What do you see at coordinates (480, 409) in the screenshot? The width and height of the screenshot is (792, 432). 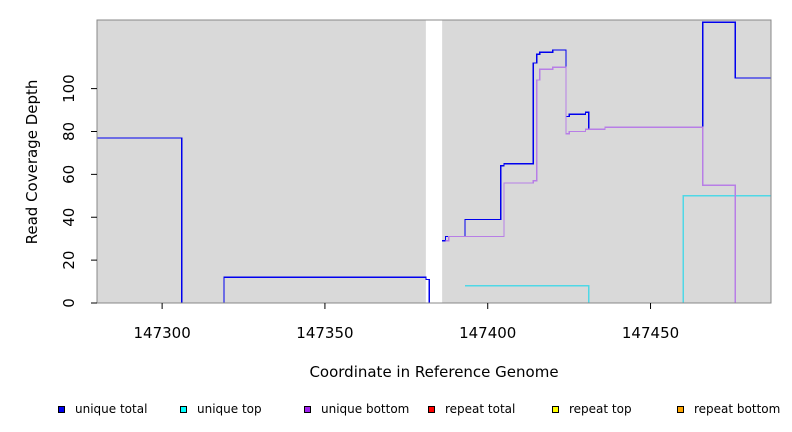 I see `legend-label: repeat total` at bounding box center [480, 409].